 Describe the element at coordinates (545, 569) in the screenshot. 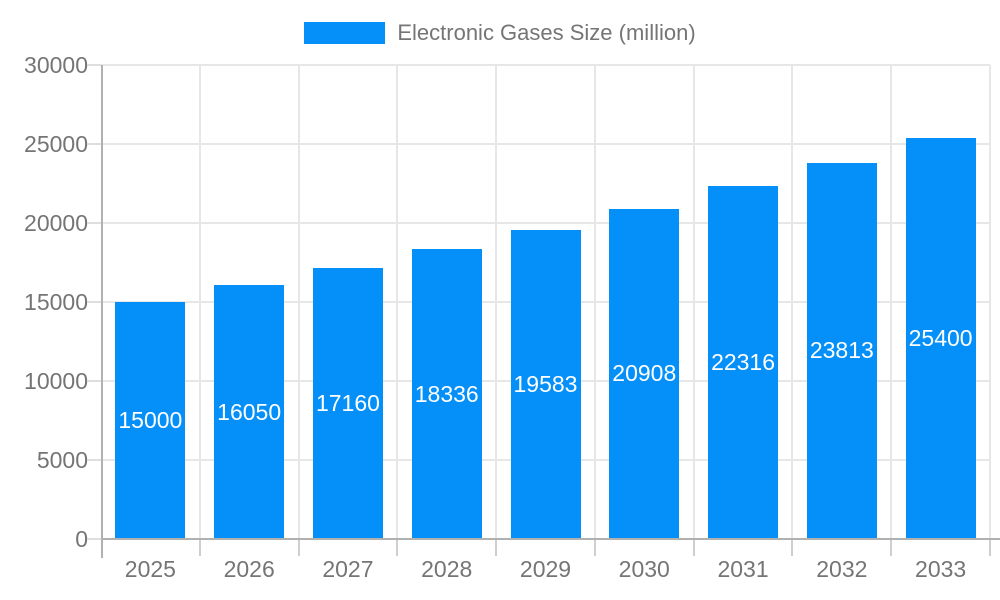

I see `x-tick-label: 2029` at that location.